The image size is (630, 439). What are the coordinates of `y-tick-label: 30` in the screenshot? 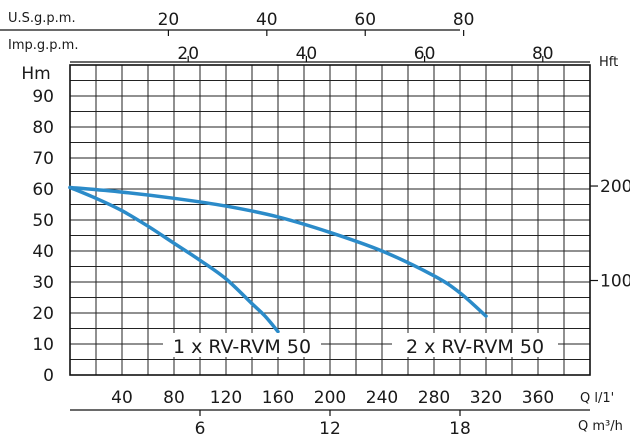 It's located at (43, 283).